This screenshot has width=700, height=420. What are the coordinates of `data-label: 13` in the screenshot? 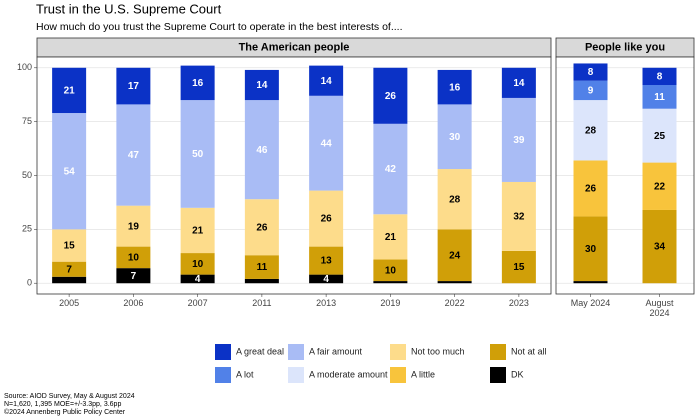 It's located at (327, 261).